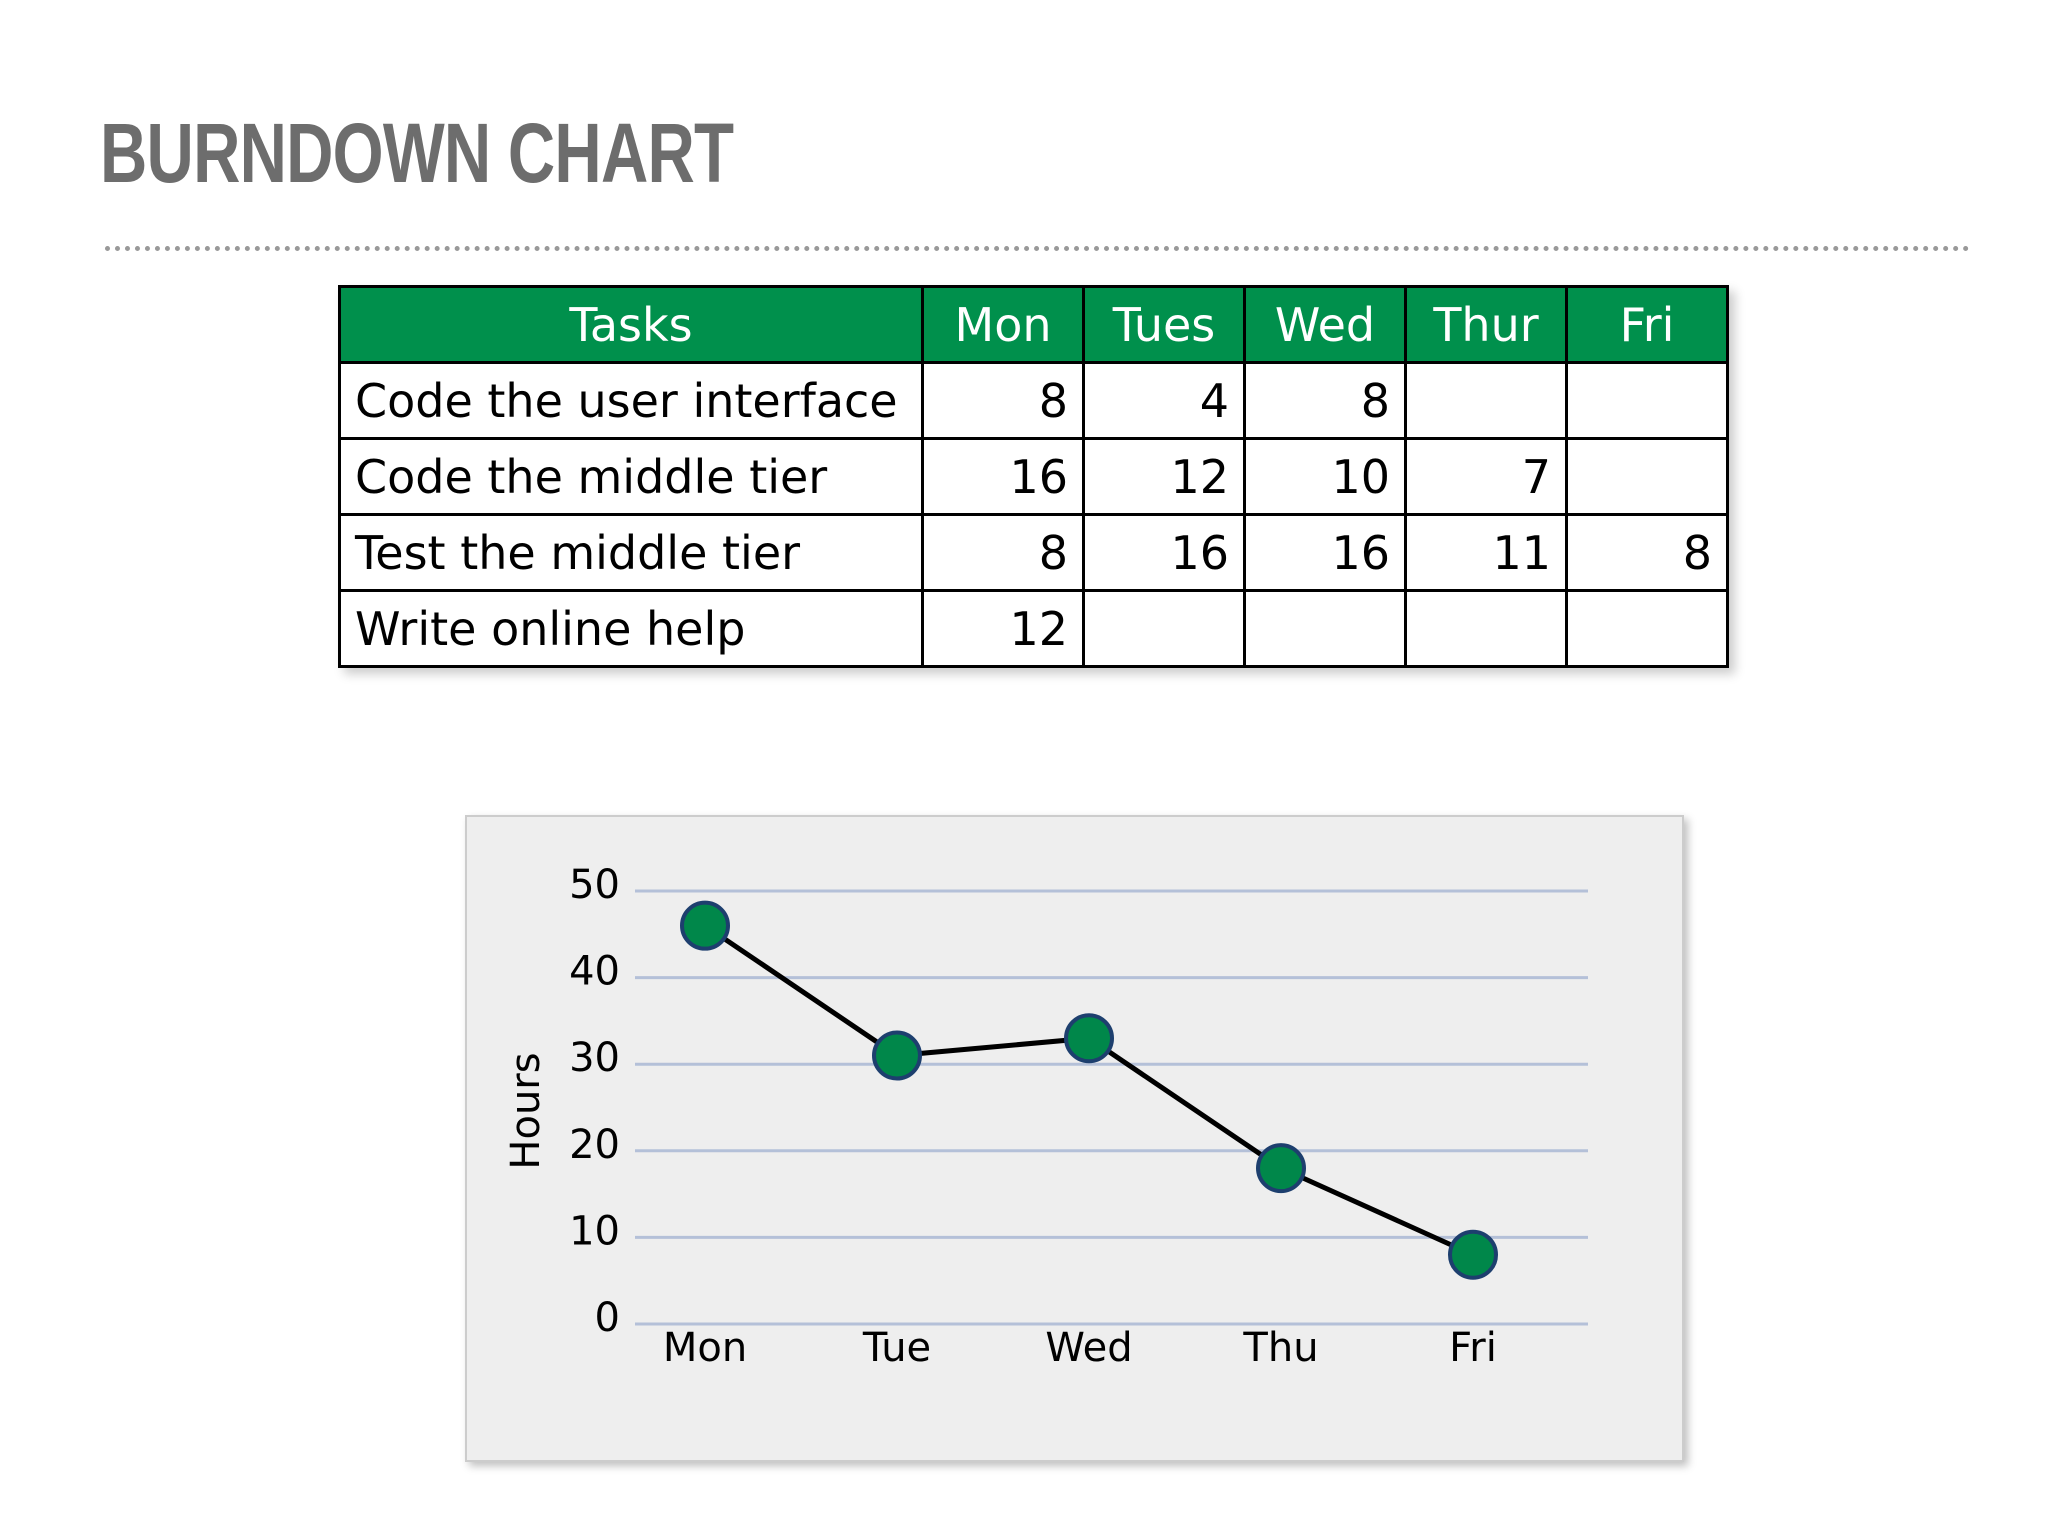 This screenshot has width=2048, height=1536. I want to click on x-tick-label: Fri, so click(1473, 1348).